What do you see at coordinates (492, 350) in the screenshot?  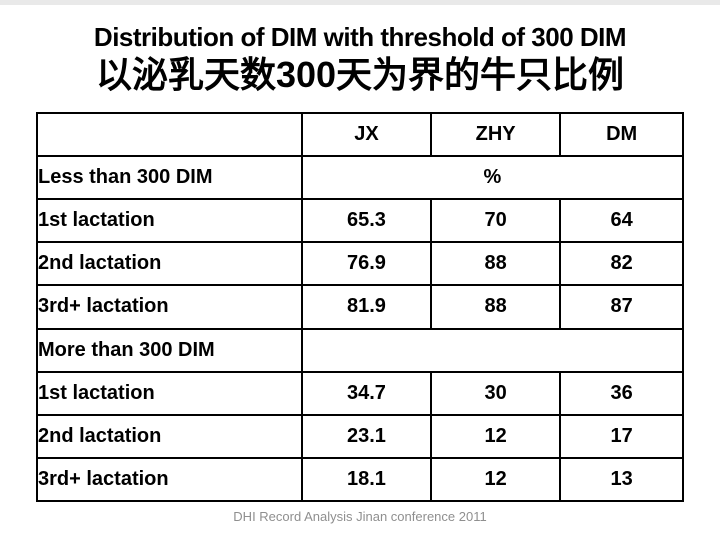 I see `empty-merged-cell` at bounding box center [492, 350].